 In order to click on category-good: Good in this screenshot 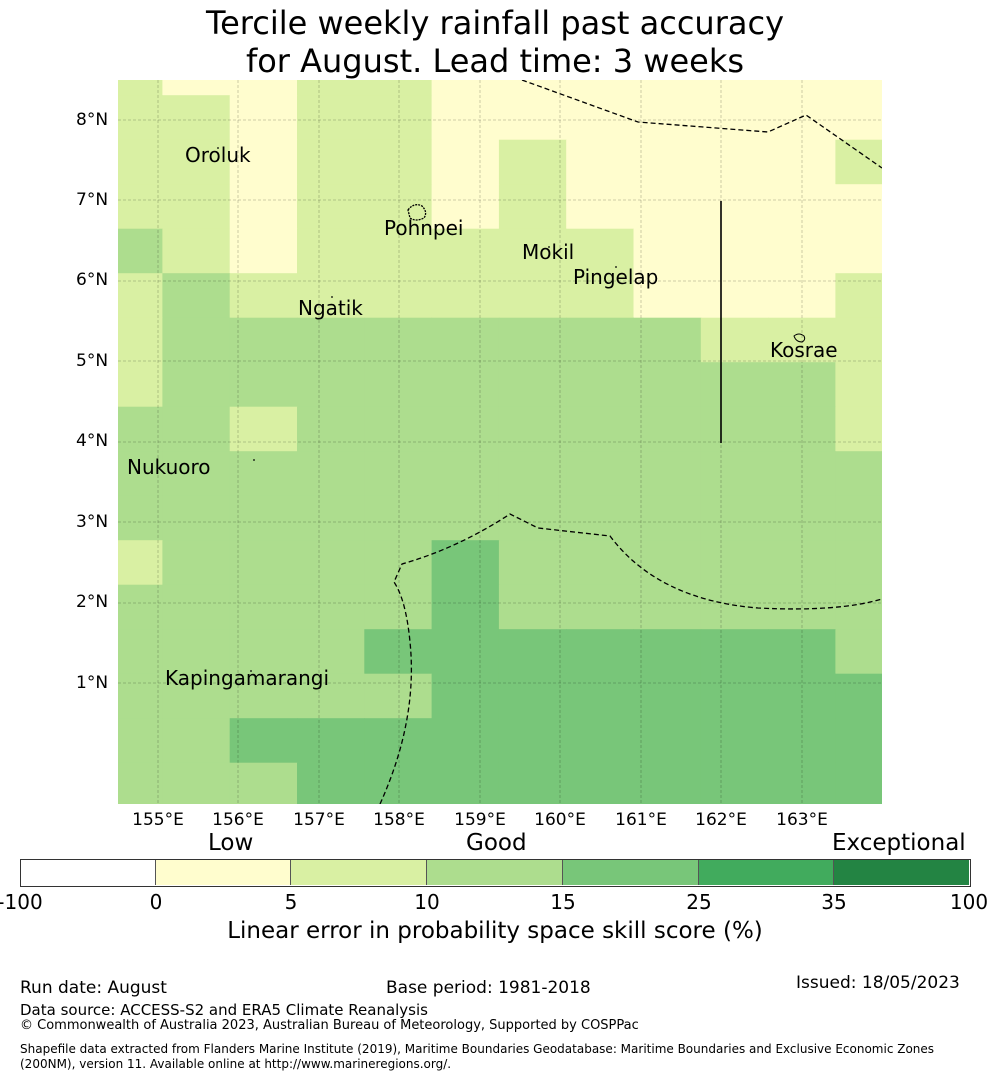, I will do `click(496, 843)`.